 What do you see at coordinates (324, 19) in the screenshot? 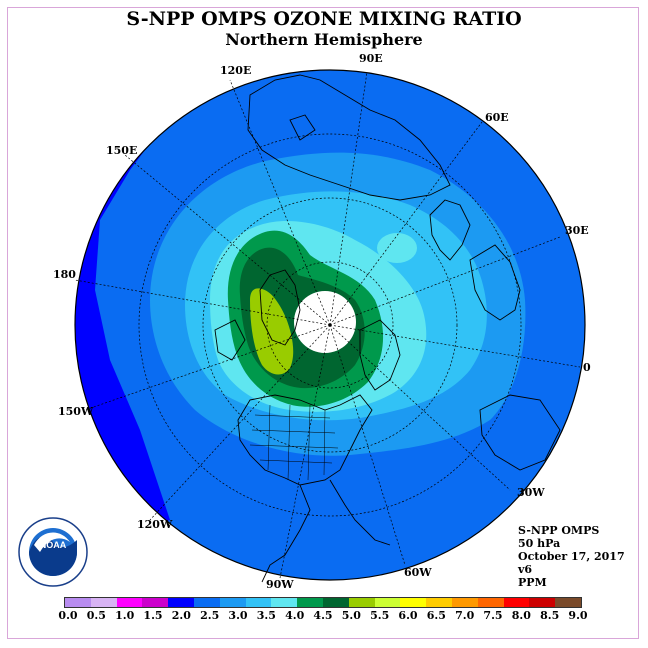
I see `map-title: S-NPP OMPS OZONE MIXING RATIO` at bounding box center [324, 19].